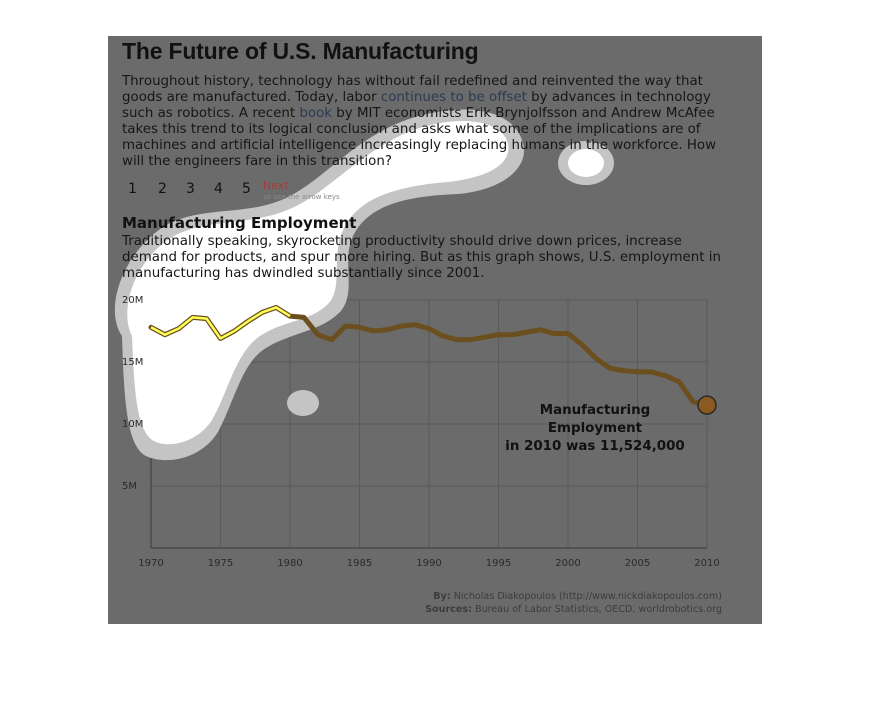 Image resolution: width=870 pixels, height=718 pixels. Describe the element at coordinates (302, 197) in the screenshot. I see `next-hint: or use the arrow keys` at that location.